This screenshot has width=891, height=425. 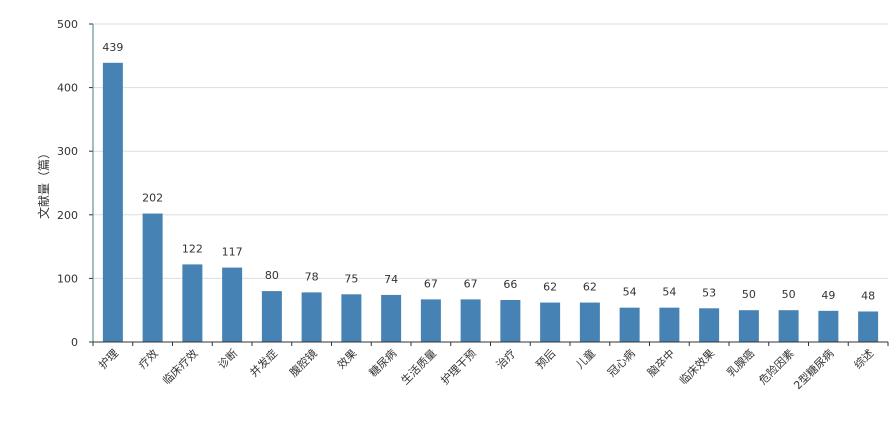 I want to click on bar-value-label: 48, so click(x=868, y=295).